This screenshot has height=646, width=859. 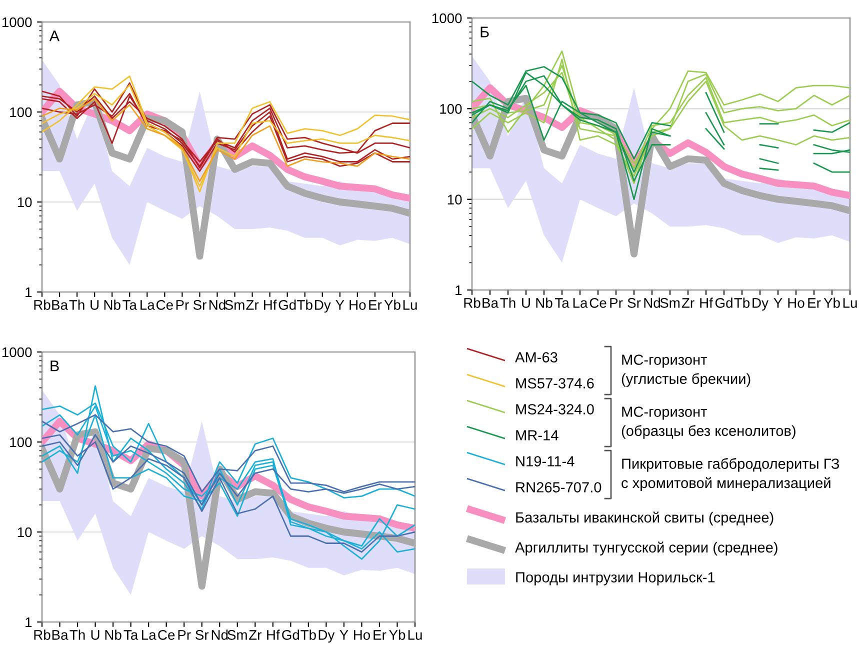 I want to click on legend-label: Породы интрузии Норильск-1, so click(x=615, y=579).